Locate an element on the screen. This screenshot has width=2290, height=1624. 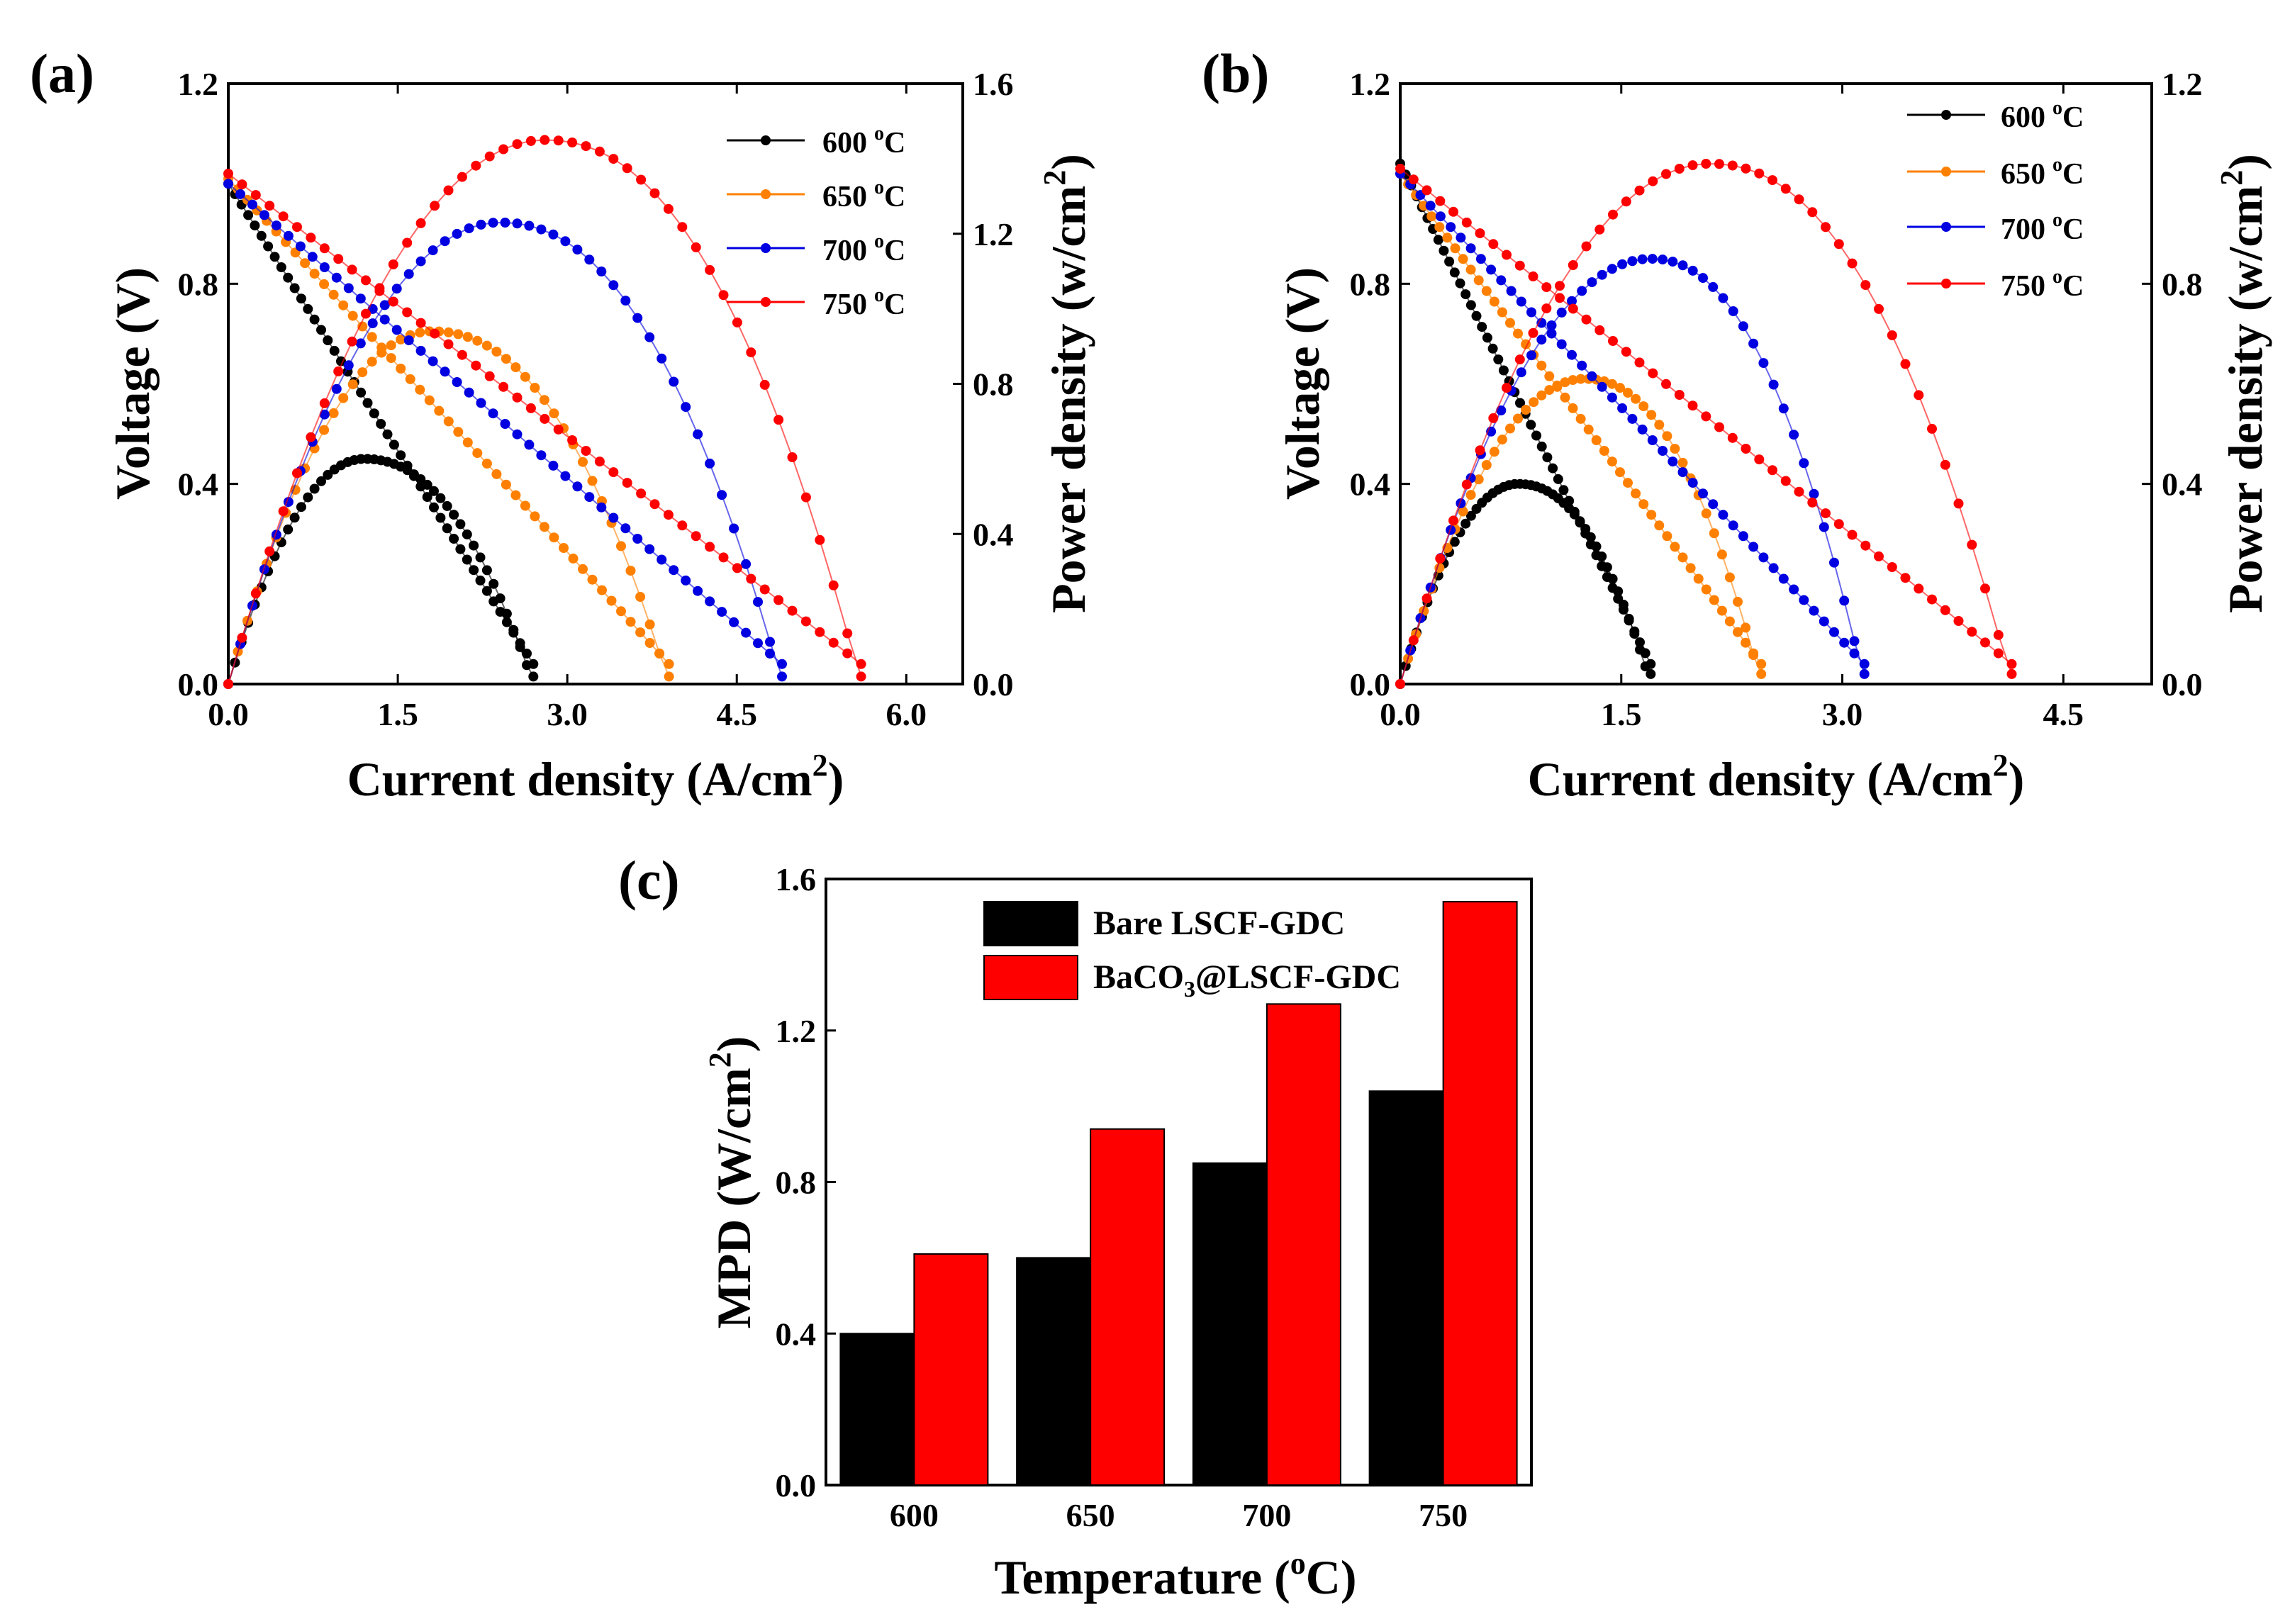
legend-b: 600 oC 650 oC 700 oC 750 oC is located at coordinates (1995, 200).